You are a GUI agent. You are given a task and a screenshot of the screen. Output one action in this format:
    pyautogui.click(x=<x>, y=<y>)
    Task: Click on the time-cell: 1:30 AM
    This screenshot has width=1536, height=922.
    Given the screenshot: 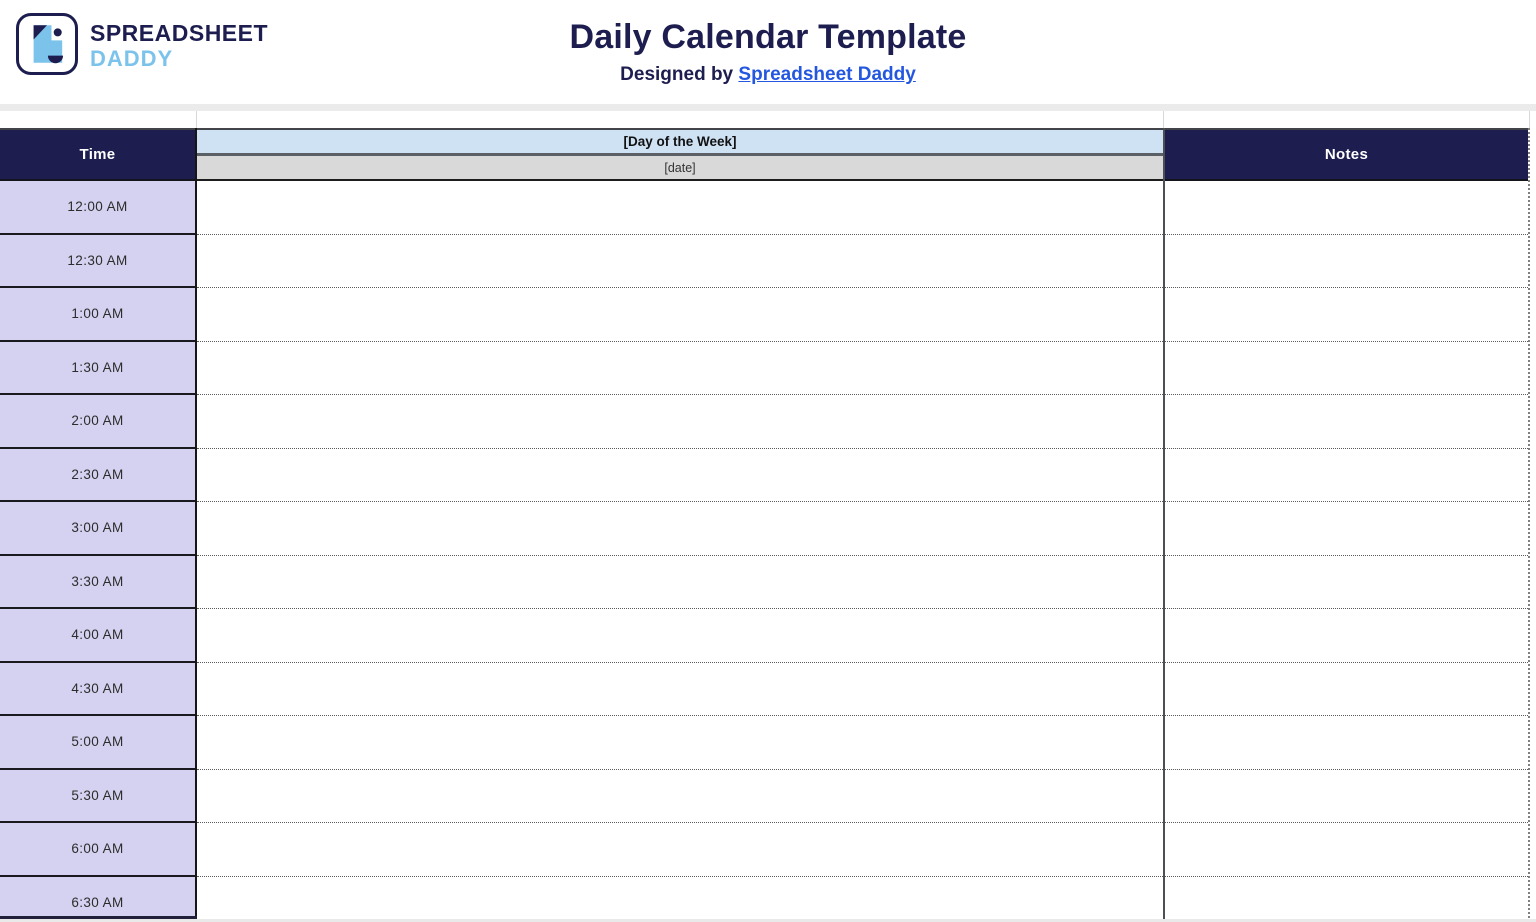 What is the action you would take?
    pyautogui.click(x=97, y=368)
    